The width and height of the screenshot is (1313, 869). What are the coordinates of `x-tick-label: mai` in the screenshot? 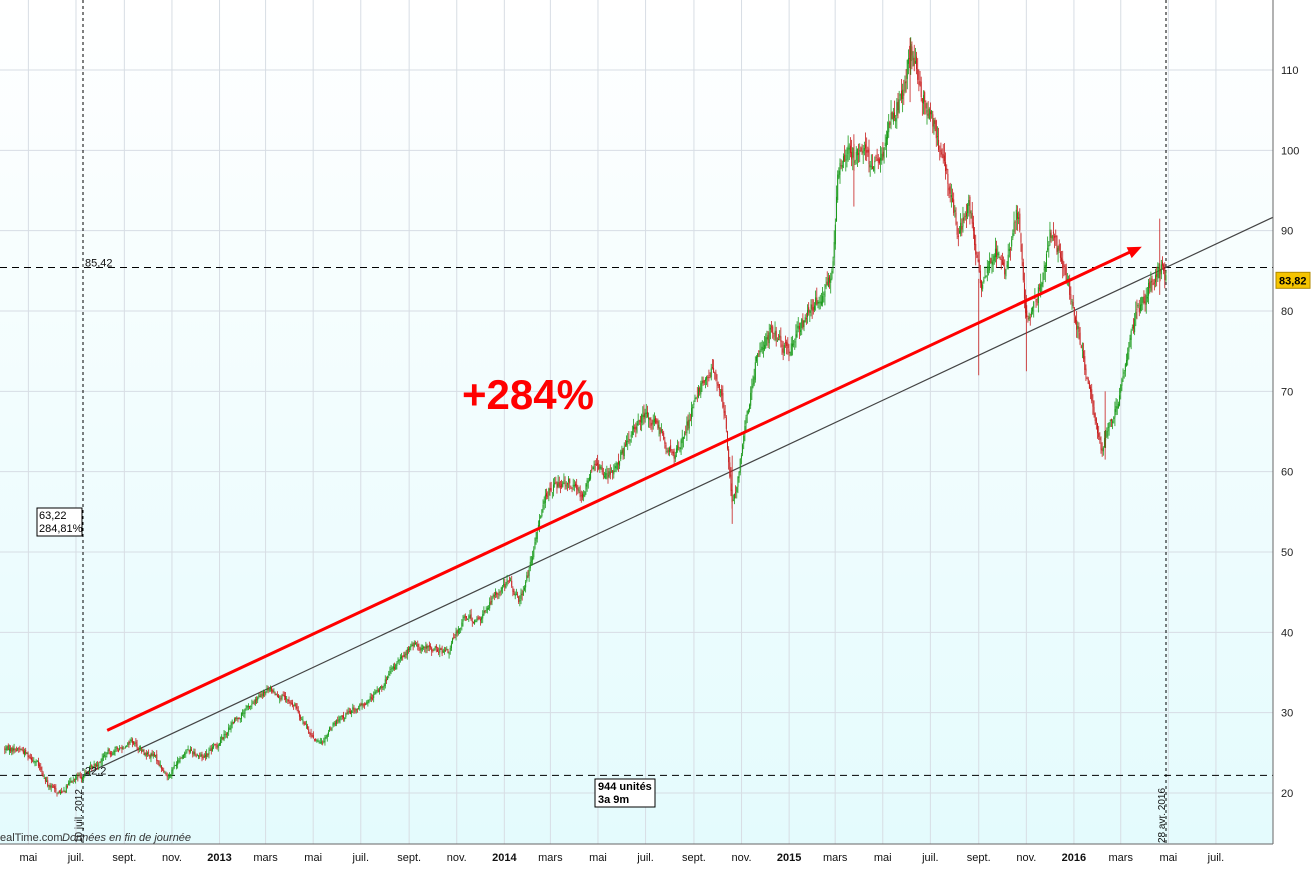 It's located at (598, 858).